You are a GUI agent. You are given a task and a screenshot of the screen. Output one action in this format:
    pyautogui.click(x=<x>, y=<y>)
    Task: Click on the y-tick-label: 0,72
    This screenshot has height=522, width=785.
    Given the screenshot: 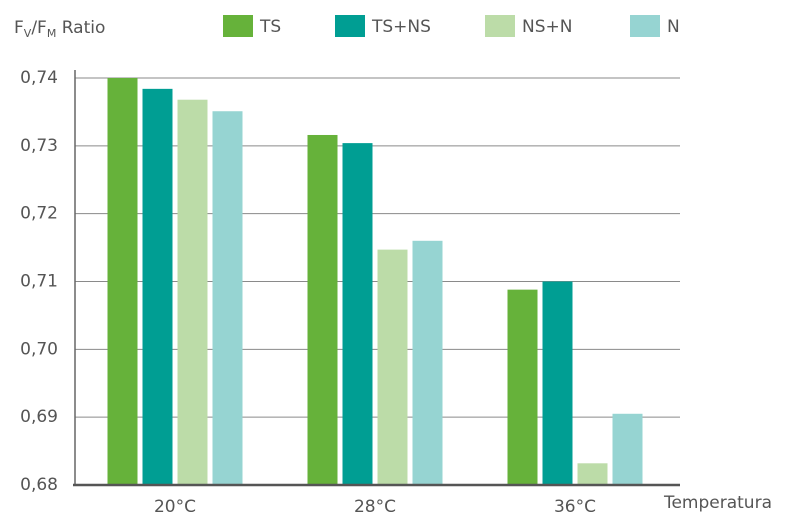 What is the action you would take?
    pyautogui.click(x=39, y=214)
    